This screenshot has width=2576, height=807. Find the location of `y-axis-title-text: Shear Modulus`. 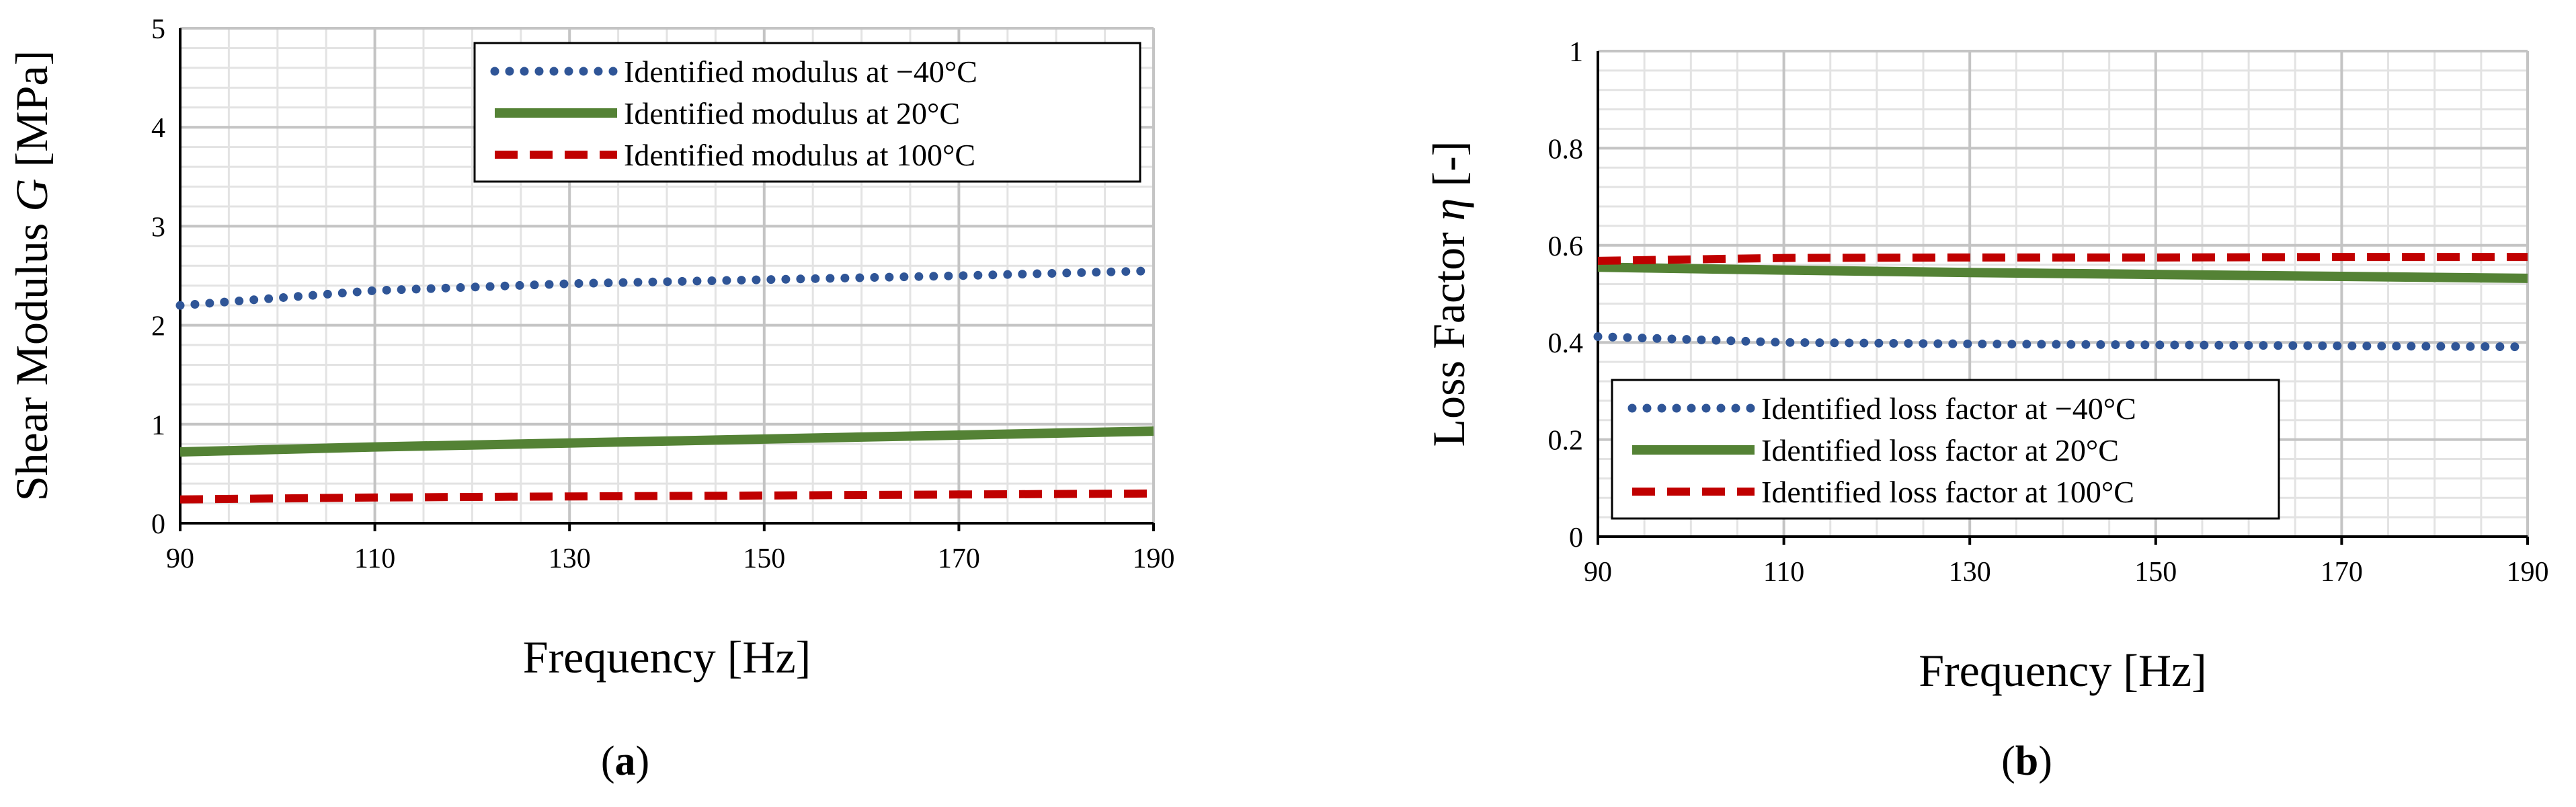

y-axis-title-text: Shear Modulus is located at coordinates (31, 357).